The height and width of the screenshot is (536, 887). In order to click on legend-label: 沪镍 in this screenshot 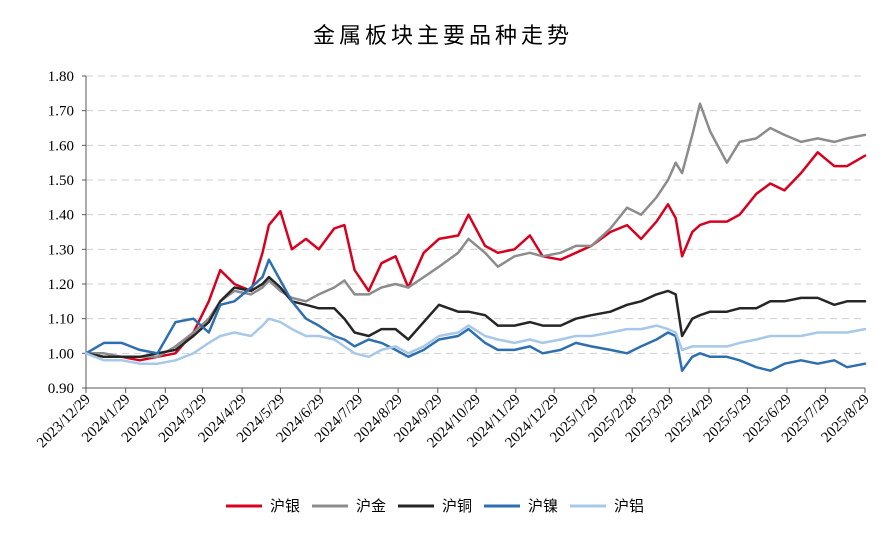, I will do `click(543, 506)`.